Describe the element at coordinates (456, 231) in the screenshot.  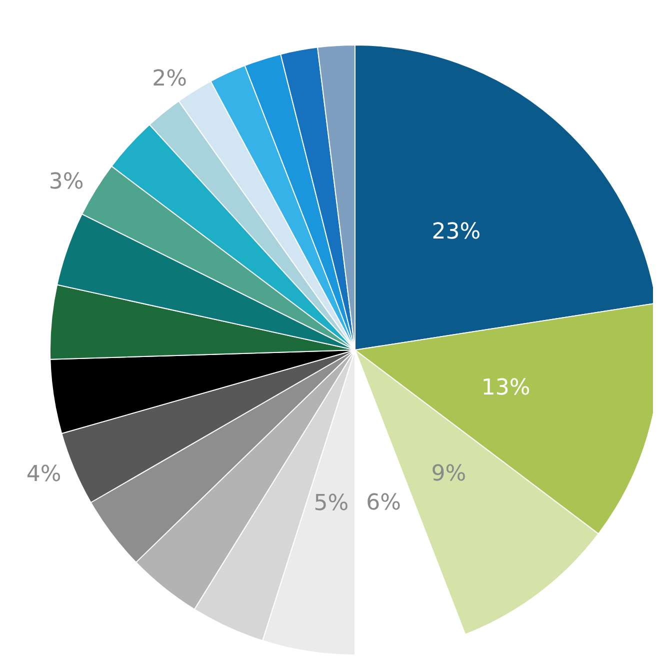
I see `data-label: 23%` at that location.